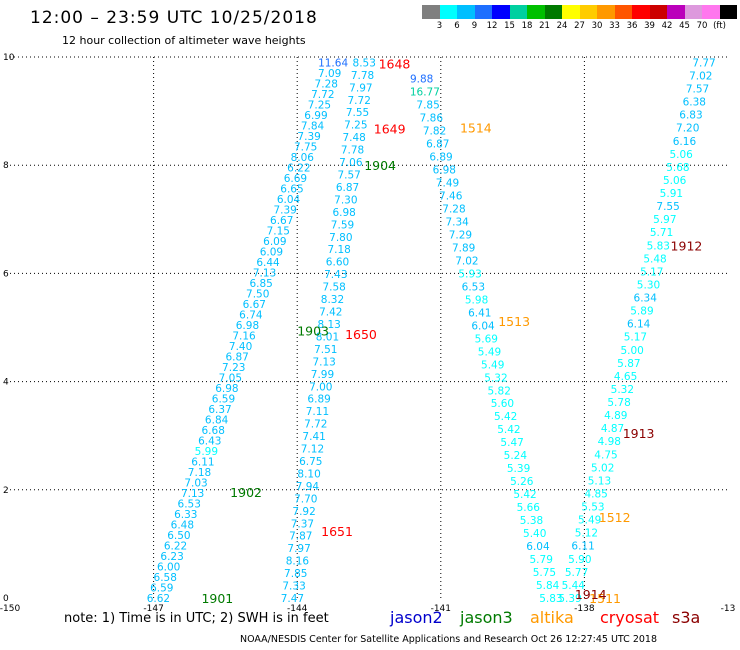 Image resolution: width=740 pixels, height=650 pixels. What do you see at coordinates (576, 573) in the screenshot?
I see `wave-height-point: 5.77` at bounding box center [576, 573].